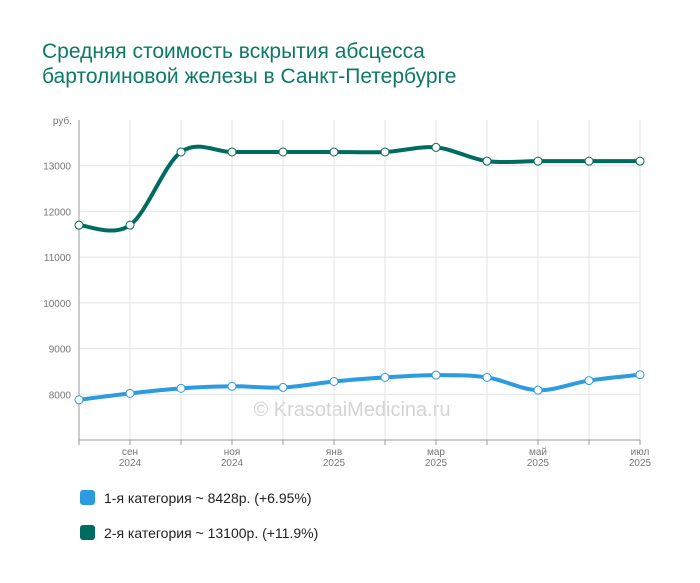 The width and height of the screenshot is (700, 583). What do you see at coordinates (58, 258) in the screenshot?
I see `y-tick-label: 11000` at bounding box center [58, 258].